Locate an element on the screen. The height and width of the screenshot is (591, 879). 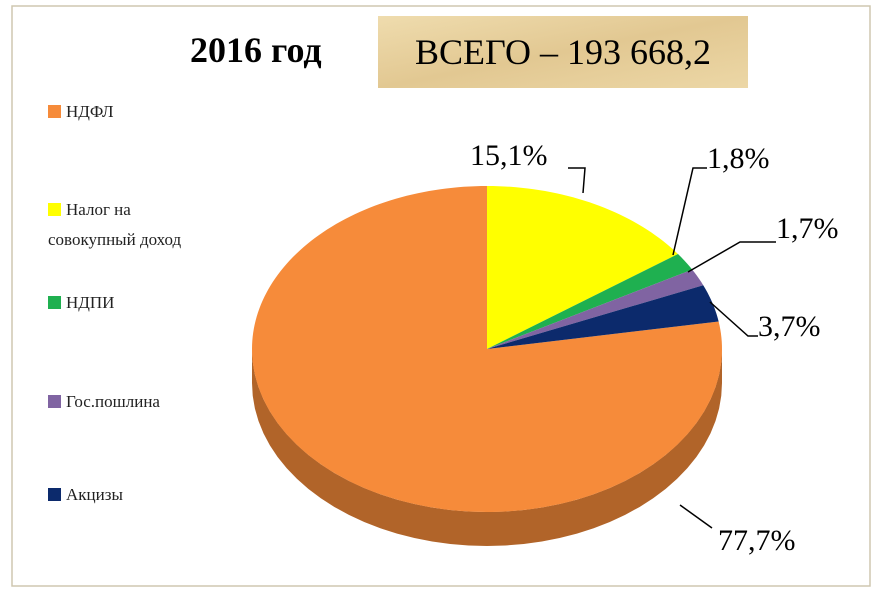
data-label: 1,8% is located at coordinates (738, 158).